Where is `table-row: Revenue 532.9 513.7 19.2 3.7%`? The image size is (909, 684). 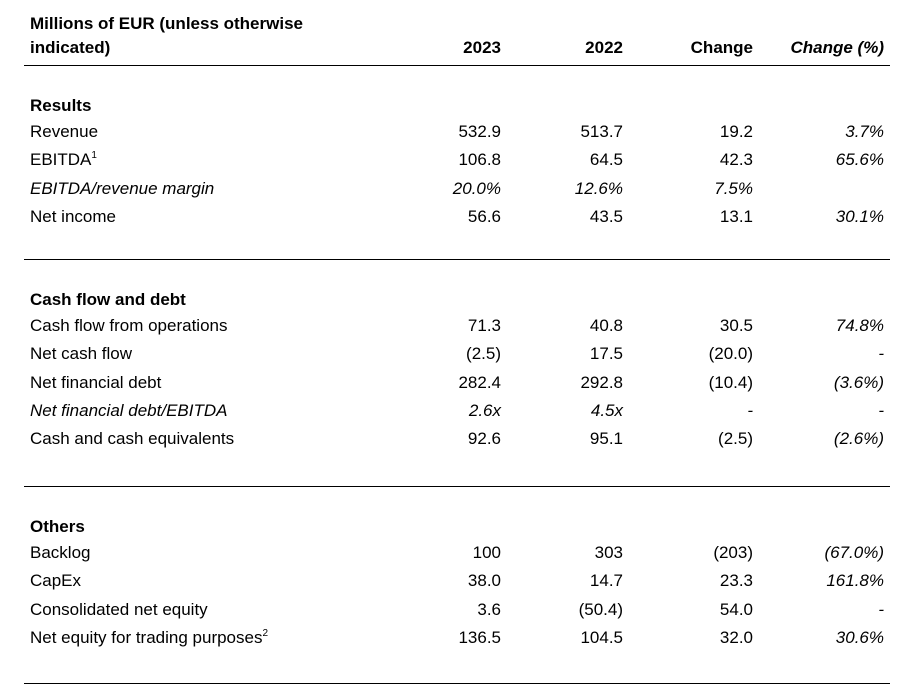 table-row: Revenue 532.9 513.7 19.2 3.7% is located at coordinates (457, 132).